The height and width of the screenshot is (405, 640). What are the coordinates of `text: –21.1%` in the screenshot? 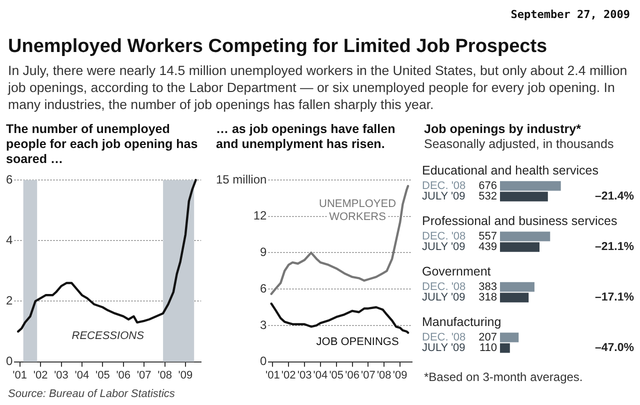 It's located at (614, 247).